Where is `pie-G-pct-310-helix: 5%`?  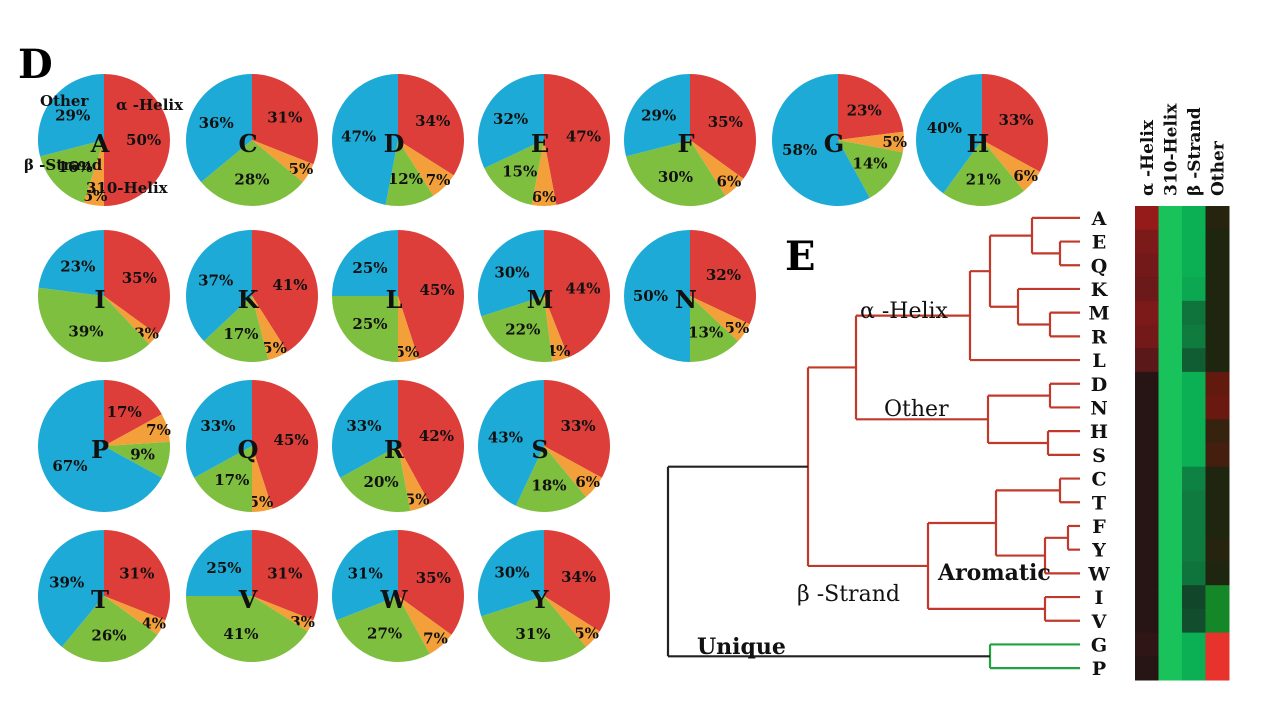
pie-G-pct-310-helix: 5% is located at coordinates (894, 142).